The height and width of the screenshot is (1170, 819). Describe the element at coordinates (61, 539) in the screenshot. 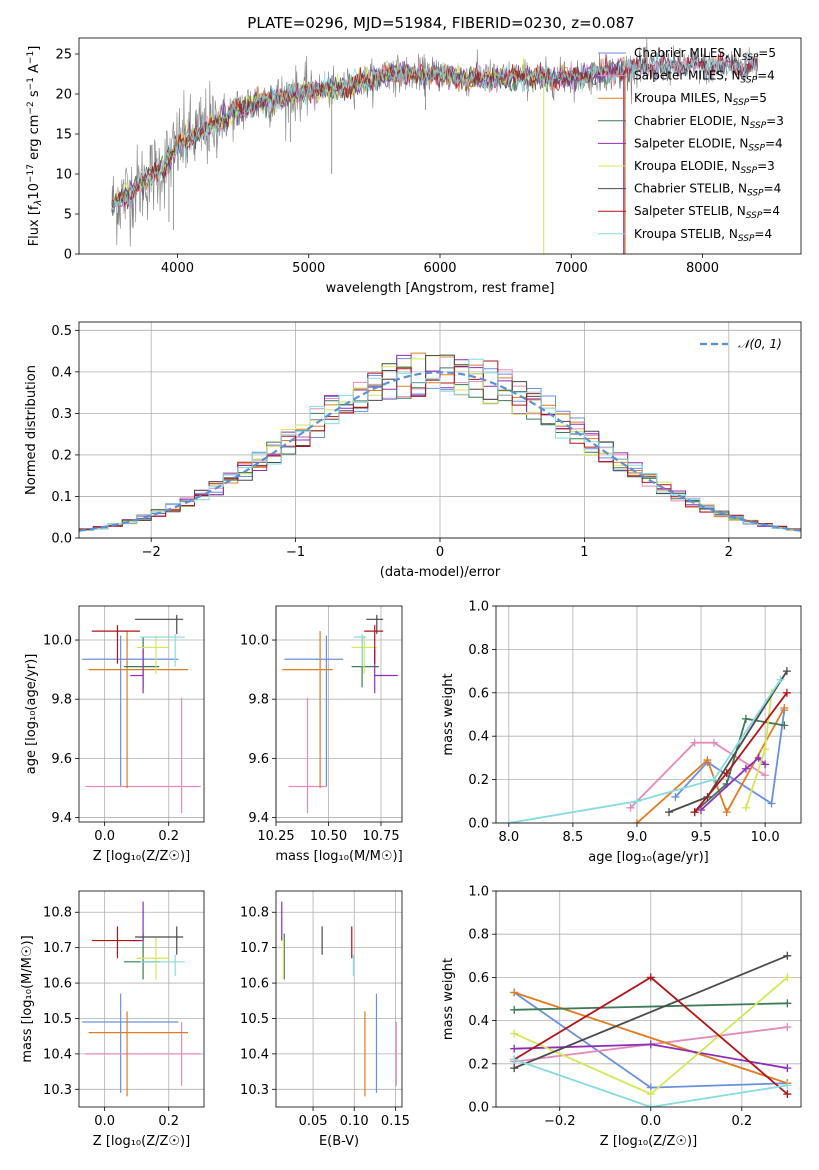

I see `y-tick-label: 0.0` at that location.